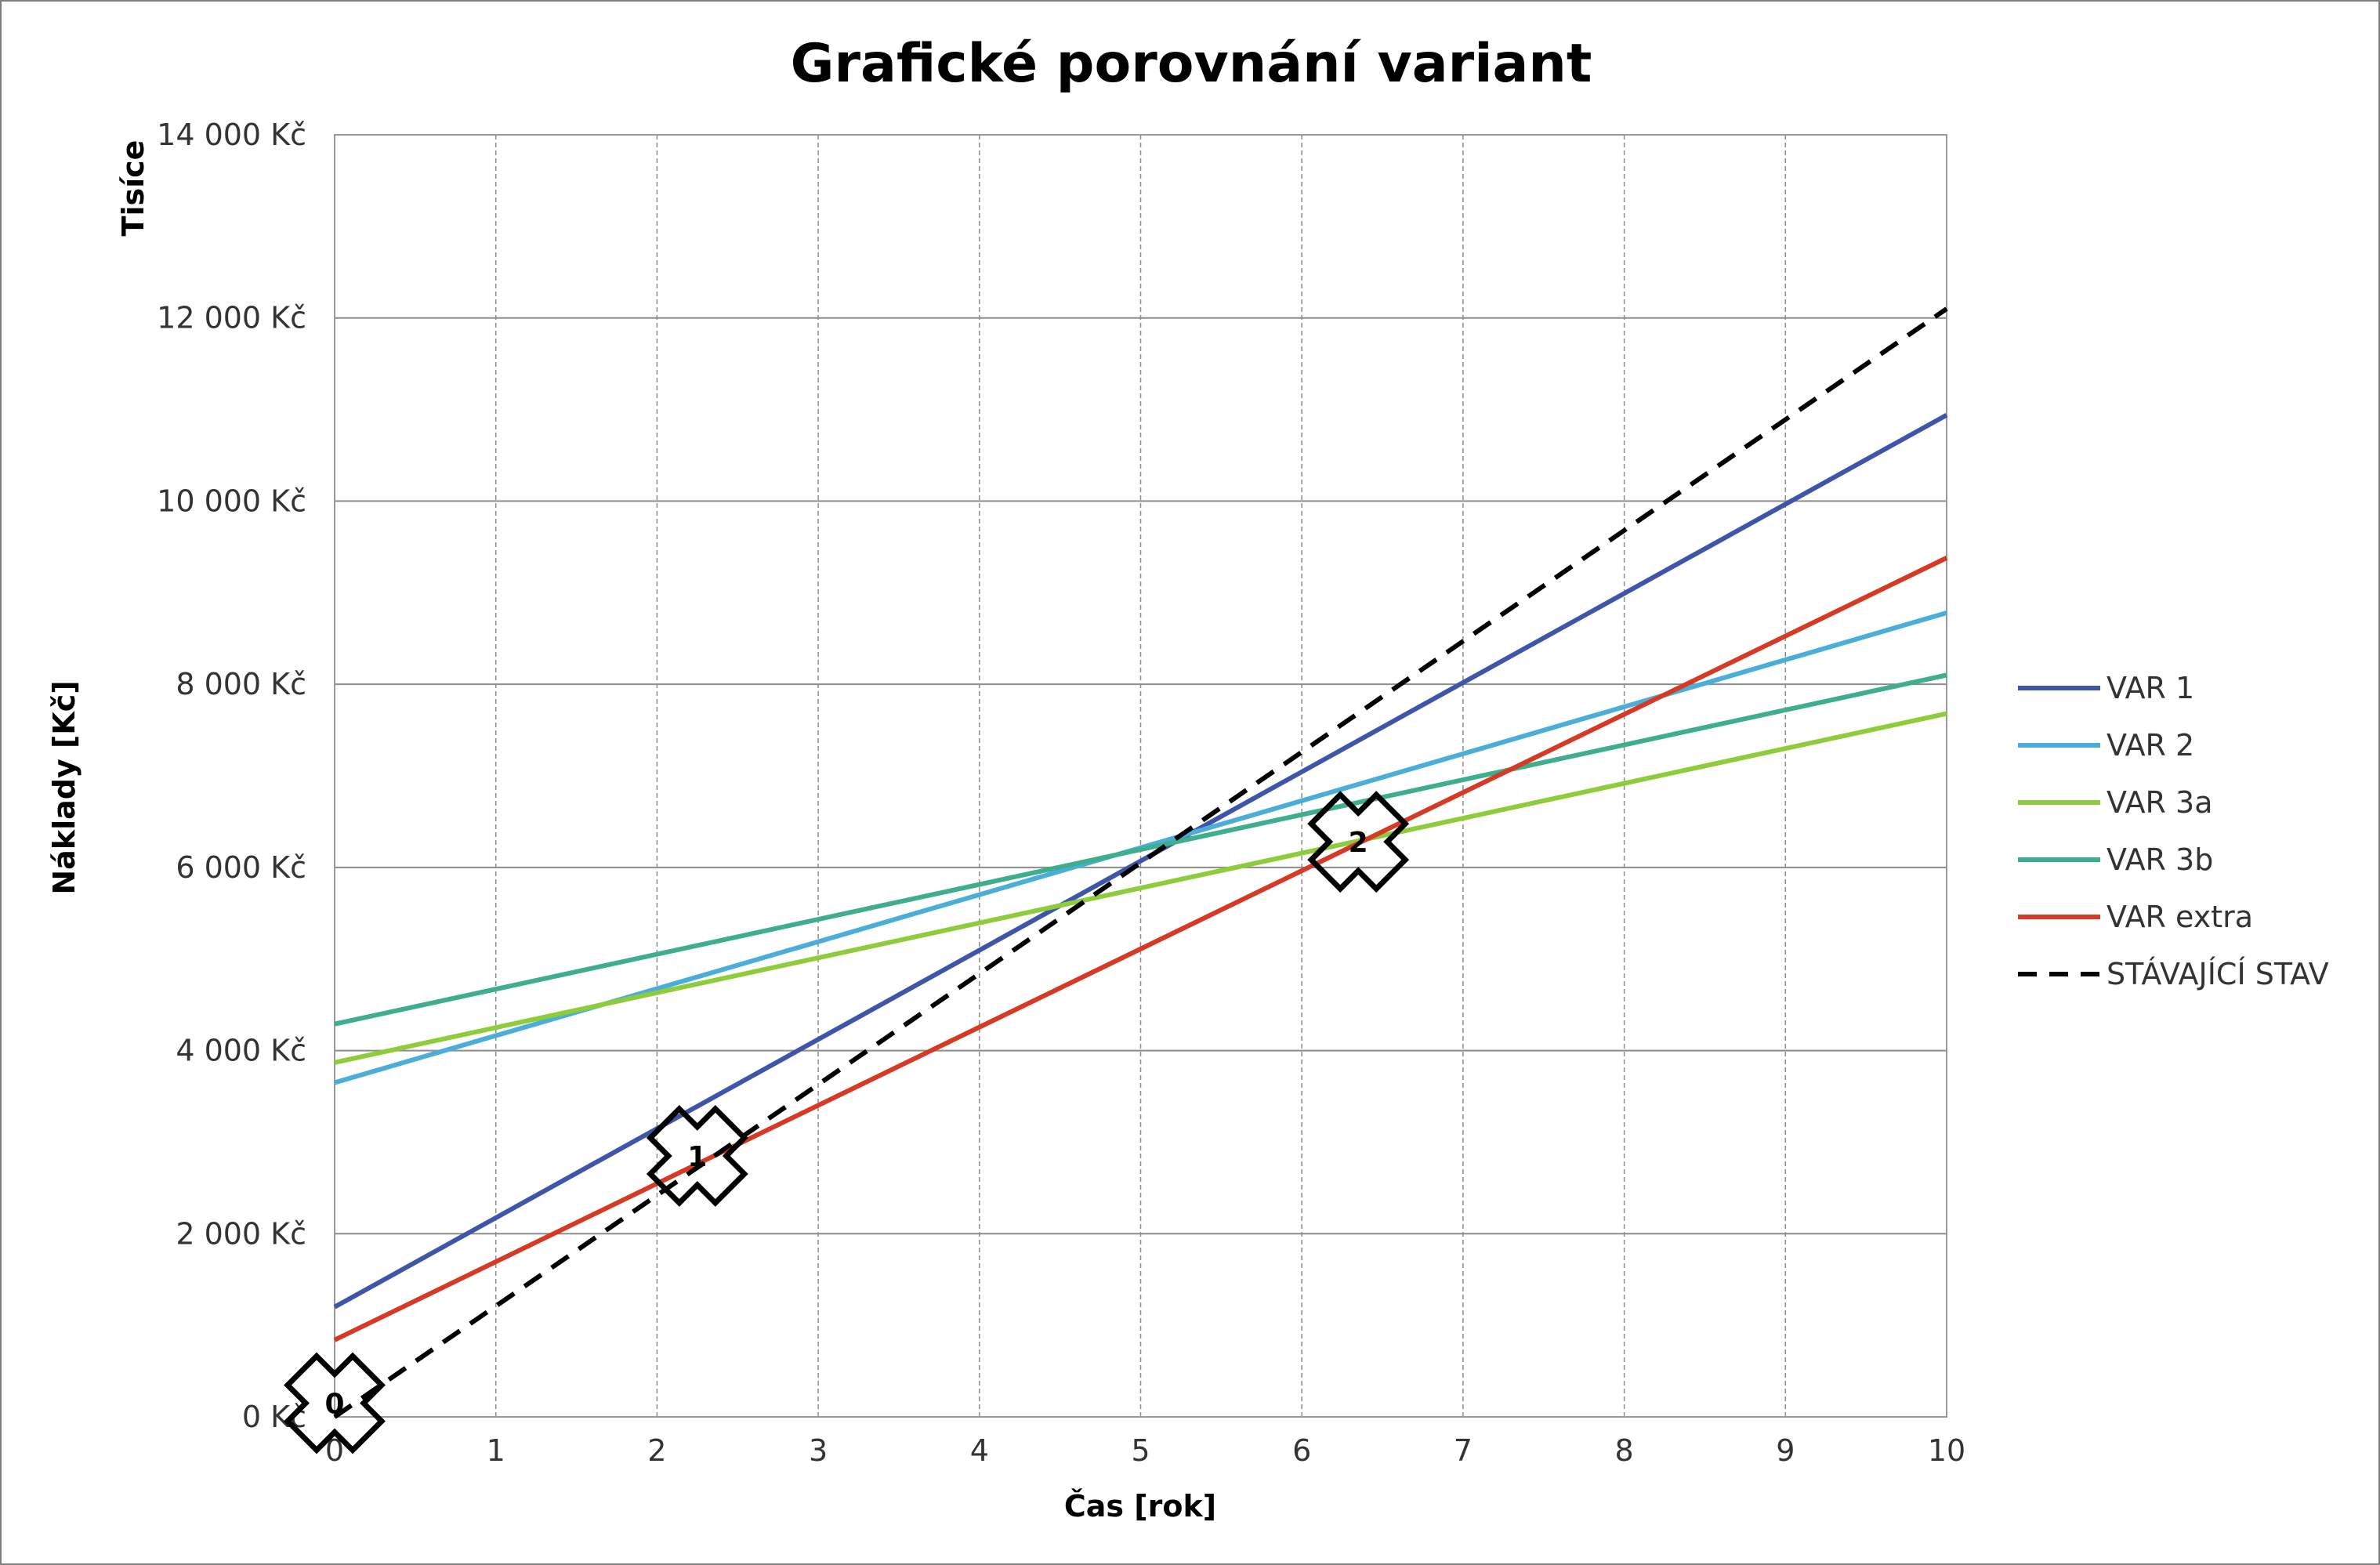 This screenshot has width=2380, height=1565. I want to click on legend-item: VAR 1, so click(2106, 688).